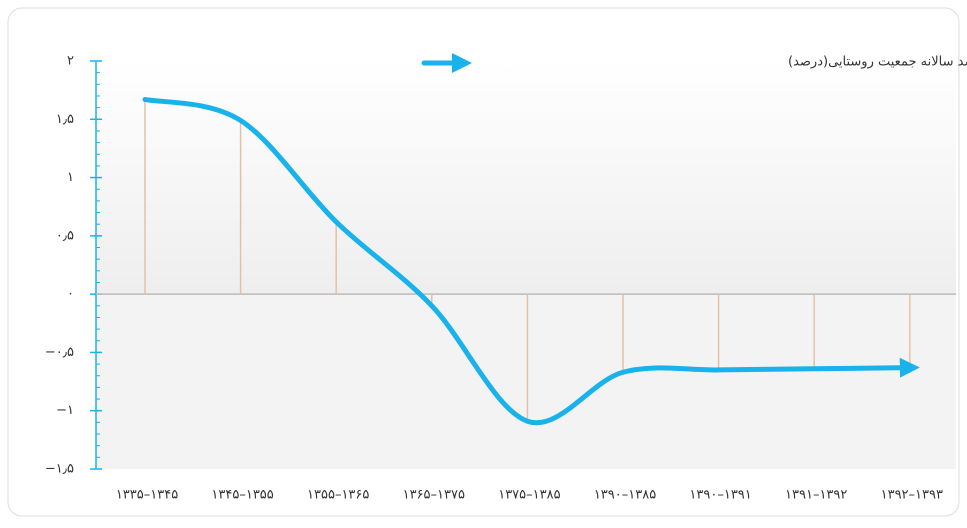  Describe the element at coordinates (877, 62) in the screenshot. I see `legend-label: متوسط رشد سالانه جمعیت روستایی(درصد)` at that location.